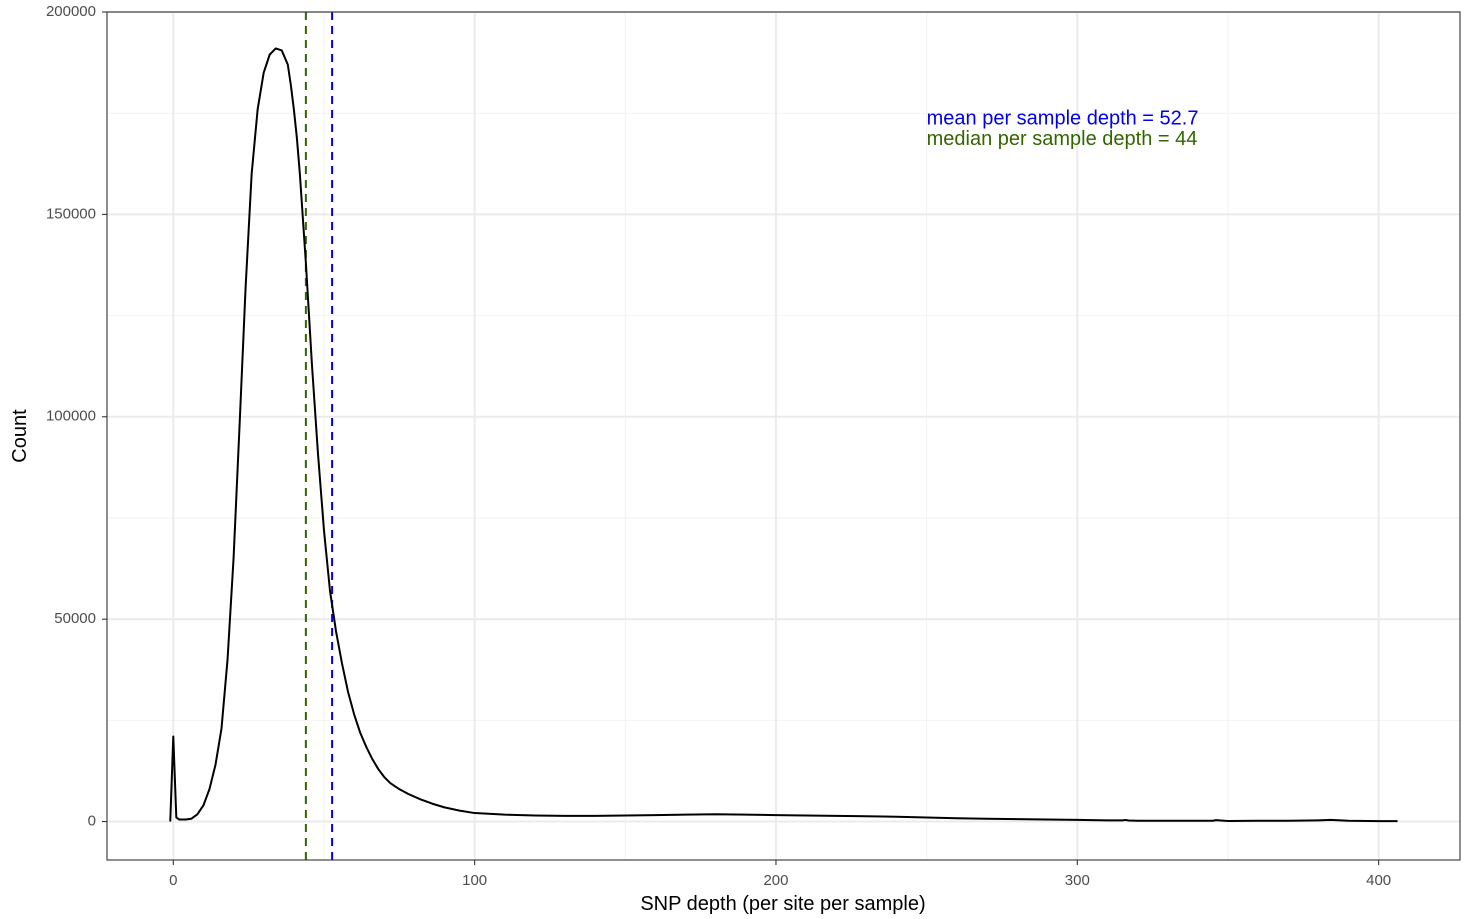  What do you see at coordinates (71, 11) in the screenshot?
I see `y-tick-label: 200000` at bounding box center [71, 11].